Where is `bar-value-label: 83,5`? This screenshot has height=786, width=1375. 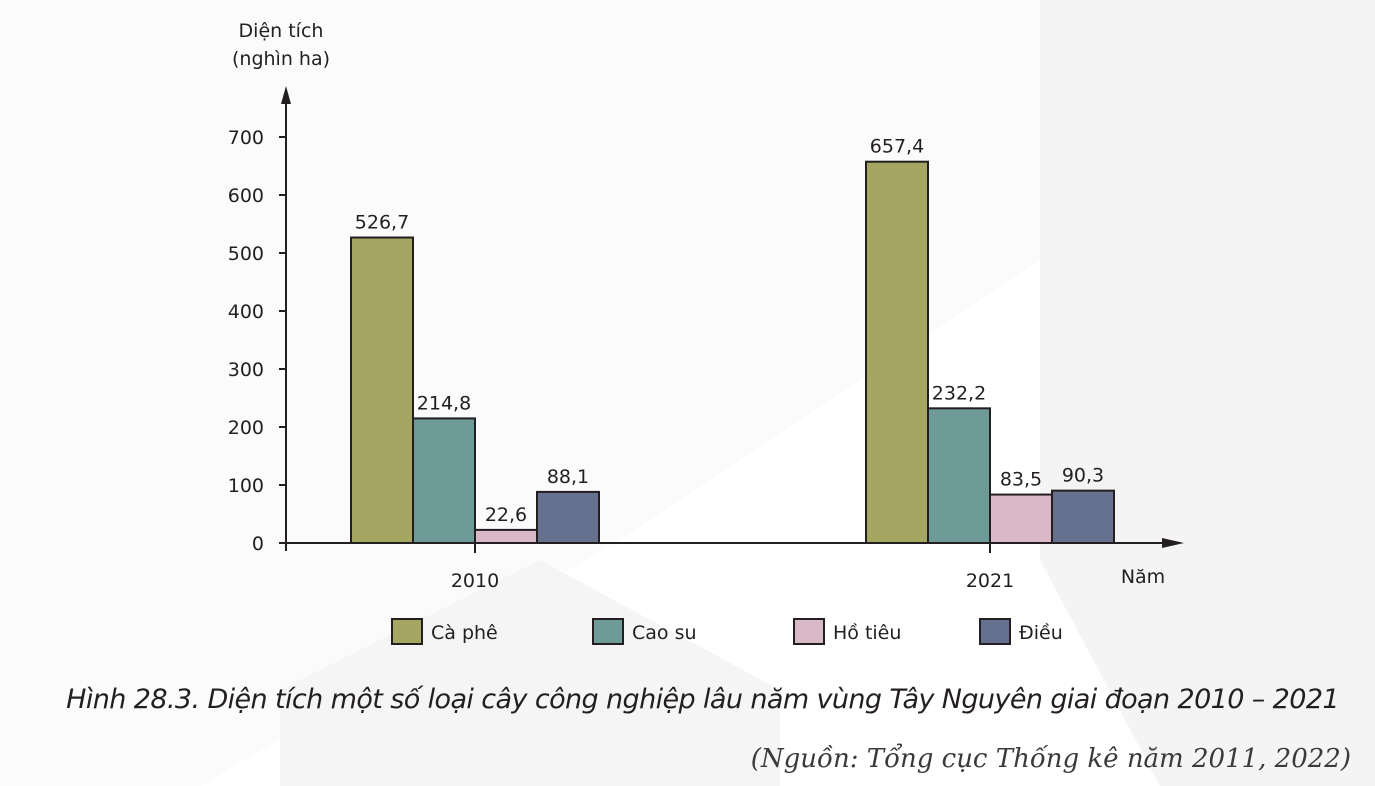
bar-value-label: 83,5 is located at coordinates (1021, 480).